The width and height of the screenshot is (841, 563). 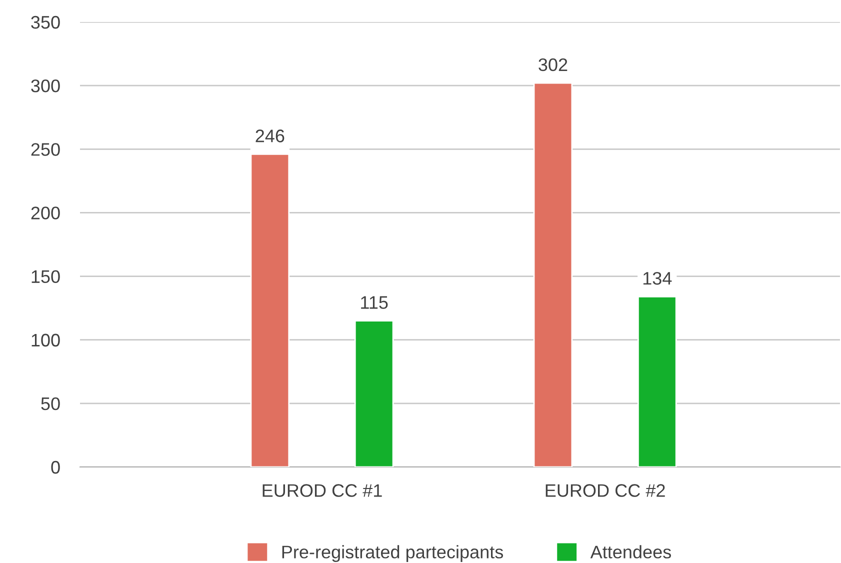 I want to click on y-tick-label: 150, so click(x=46, y=277).